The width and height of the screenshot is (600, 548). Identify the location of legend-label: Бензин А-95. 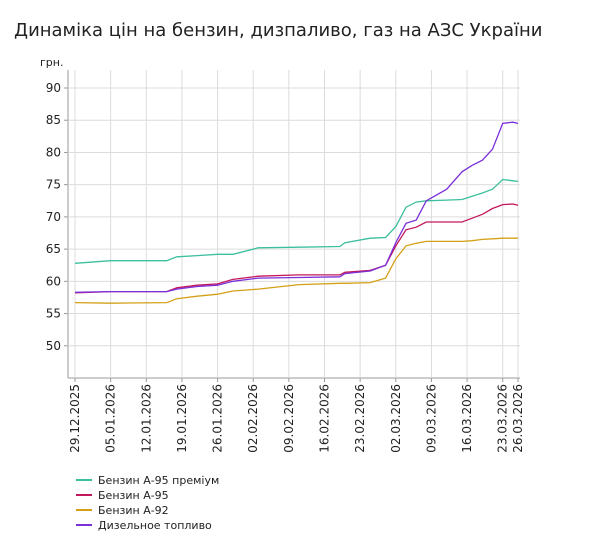
(133, 495).